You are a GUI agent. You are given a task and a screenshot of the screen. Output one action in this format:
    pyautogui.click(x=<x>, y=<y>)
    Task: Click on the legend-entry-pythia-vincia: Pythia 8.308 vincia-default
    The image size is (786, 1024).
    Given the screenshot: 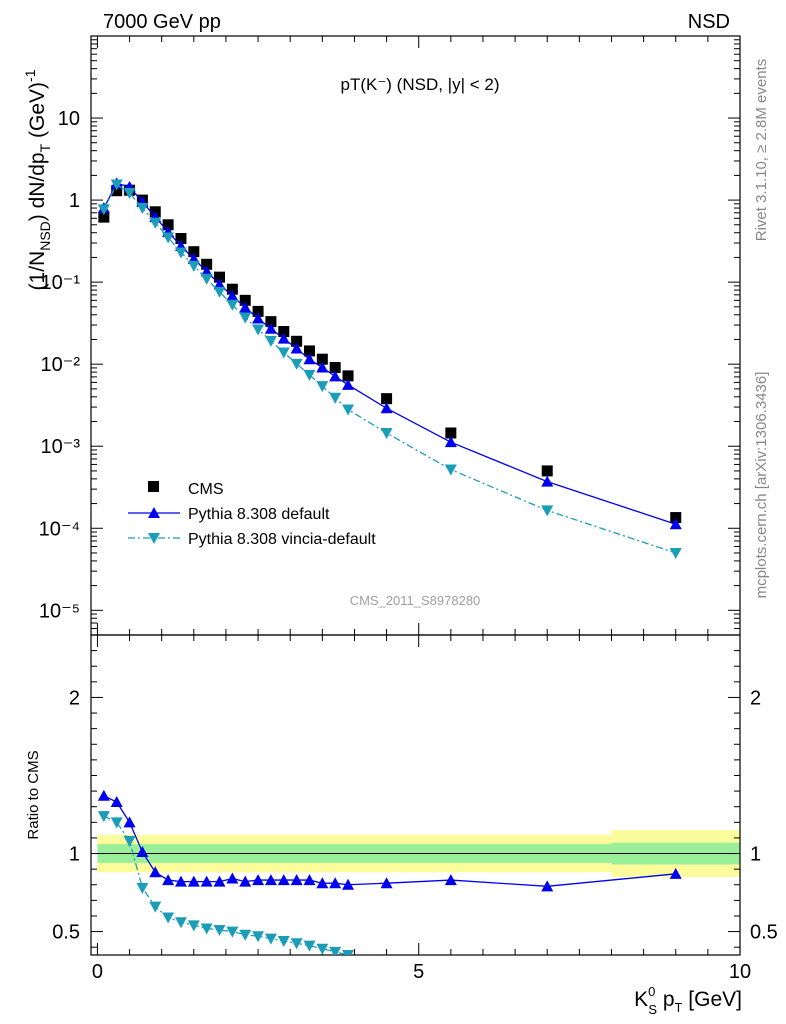 What is the action you would take?
    pyautogui.click(x=252, y=539)
    